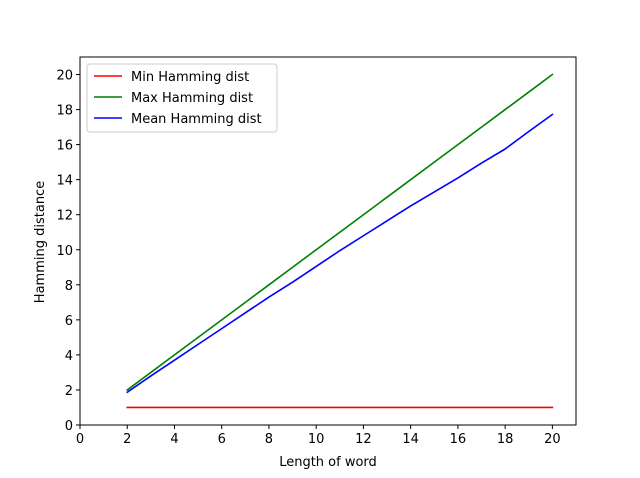 This screenshot has width=640, height=478. What do you see at coordinates (69, 321) in the screenshot?
I see `y-tick-label: 6` at bounding box center [69, 321].